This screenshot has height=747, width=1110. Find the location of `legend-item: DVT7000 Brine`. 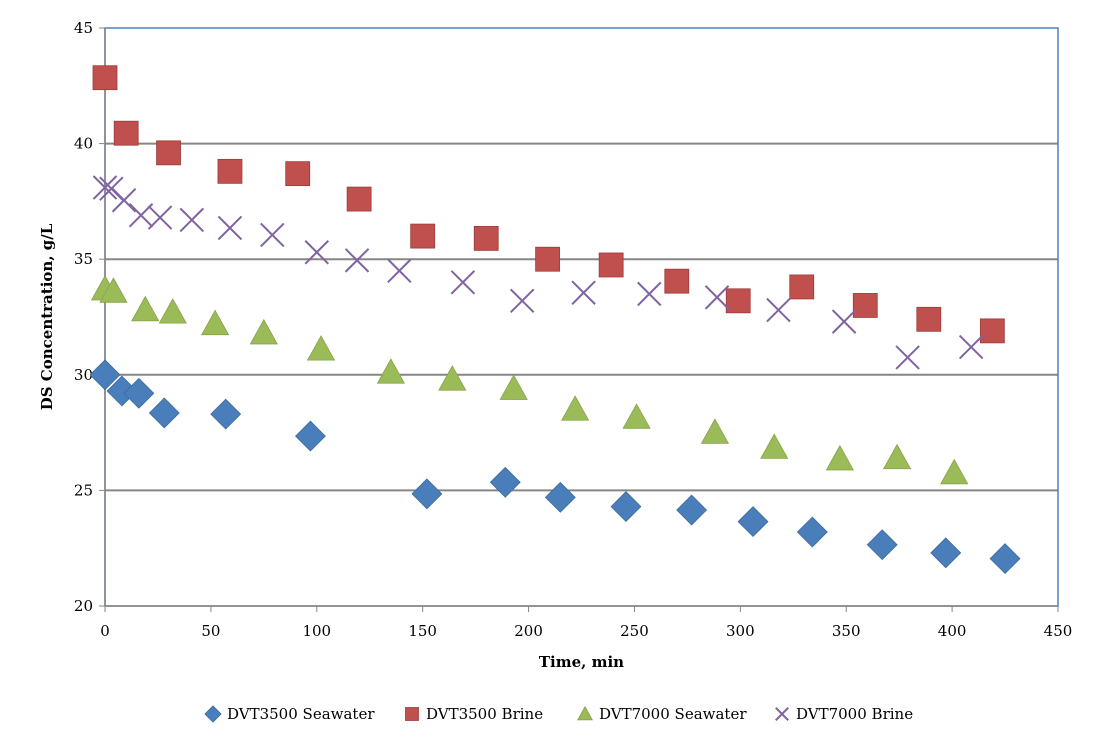

legend-item: DVT7000 Brine is located at coordinates (844, 714).